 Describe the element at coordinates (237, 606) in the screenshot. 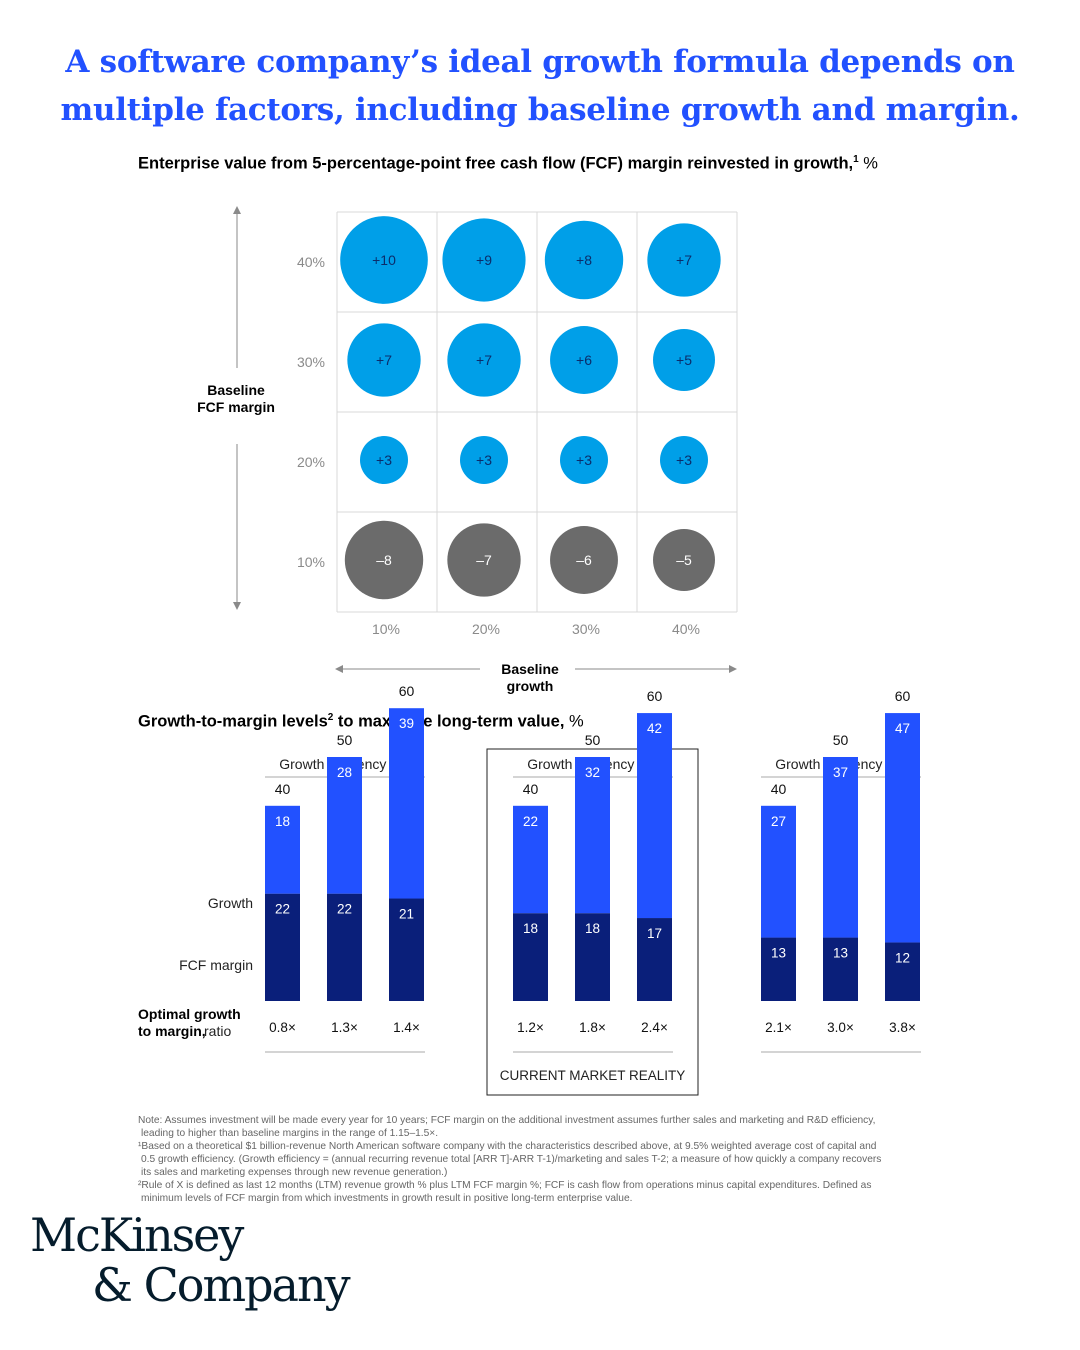

I see `arrow-down-icon` at that location.